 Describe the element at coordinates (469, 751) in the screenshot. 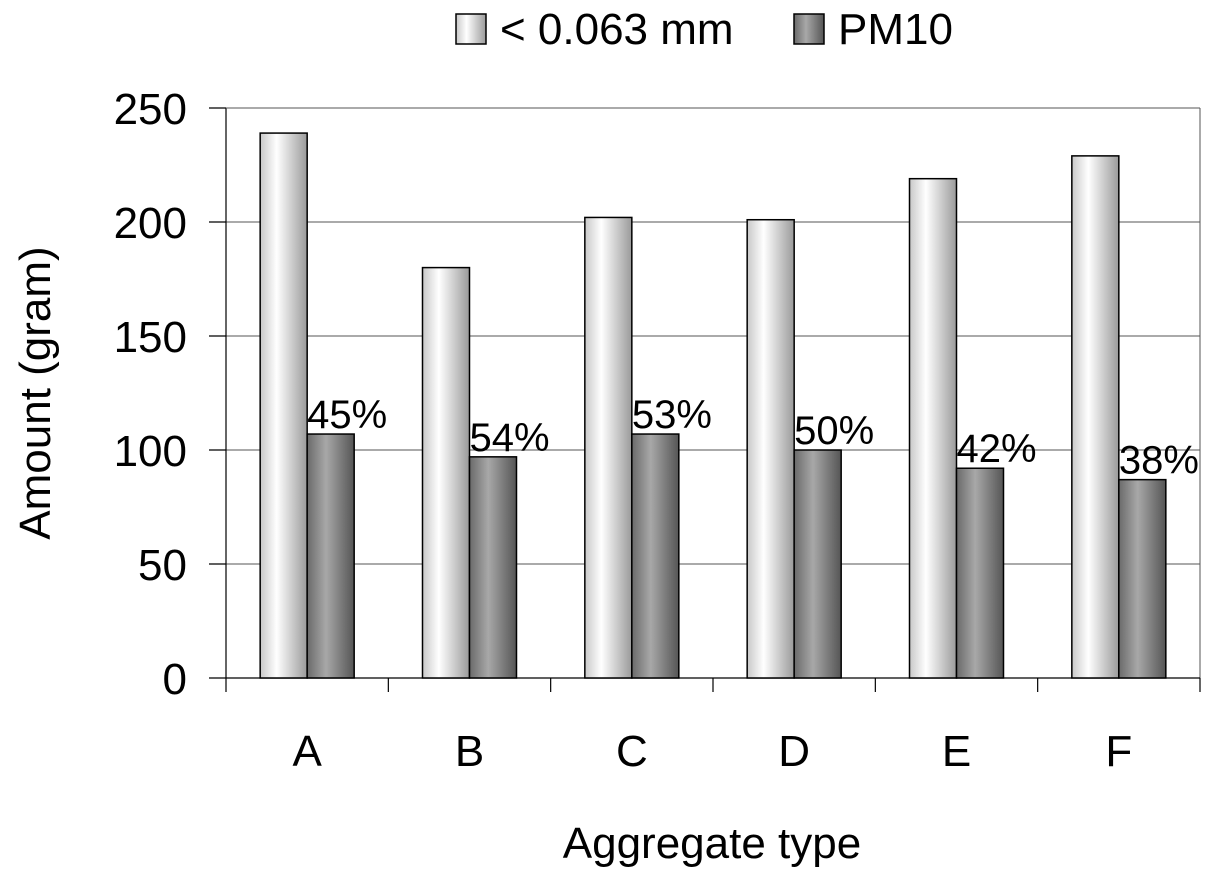

I see `x-tick-label: B` at that location.